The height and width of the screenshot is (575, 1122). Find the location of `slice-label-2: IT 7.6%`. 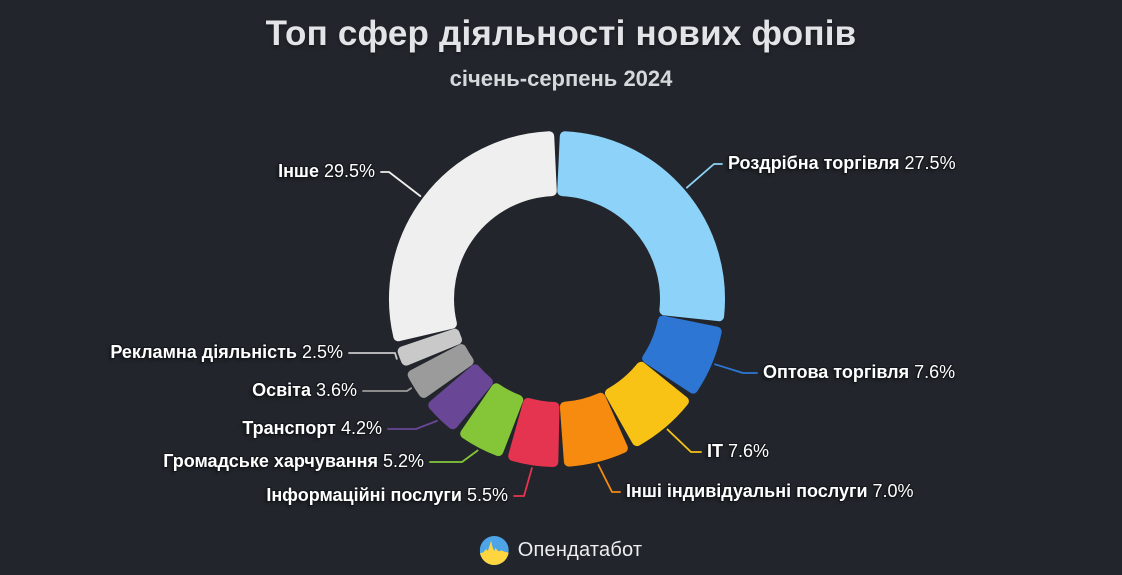

slice-label-2: IT 7.6% is located at coordinates (738, 451).